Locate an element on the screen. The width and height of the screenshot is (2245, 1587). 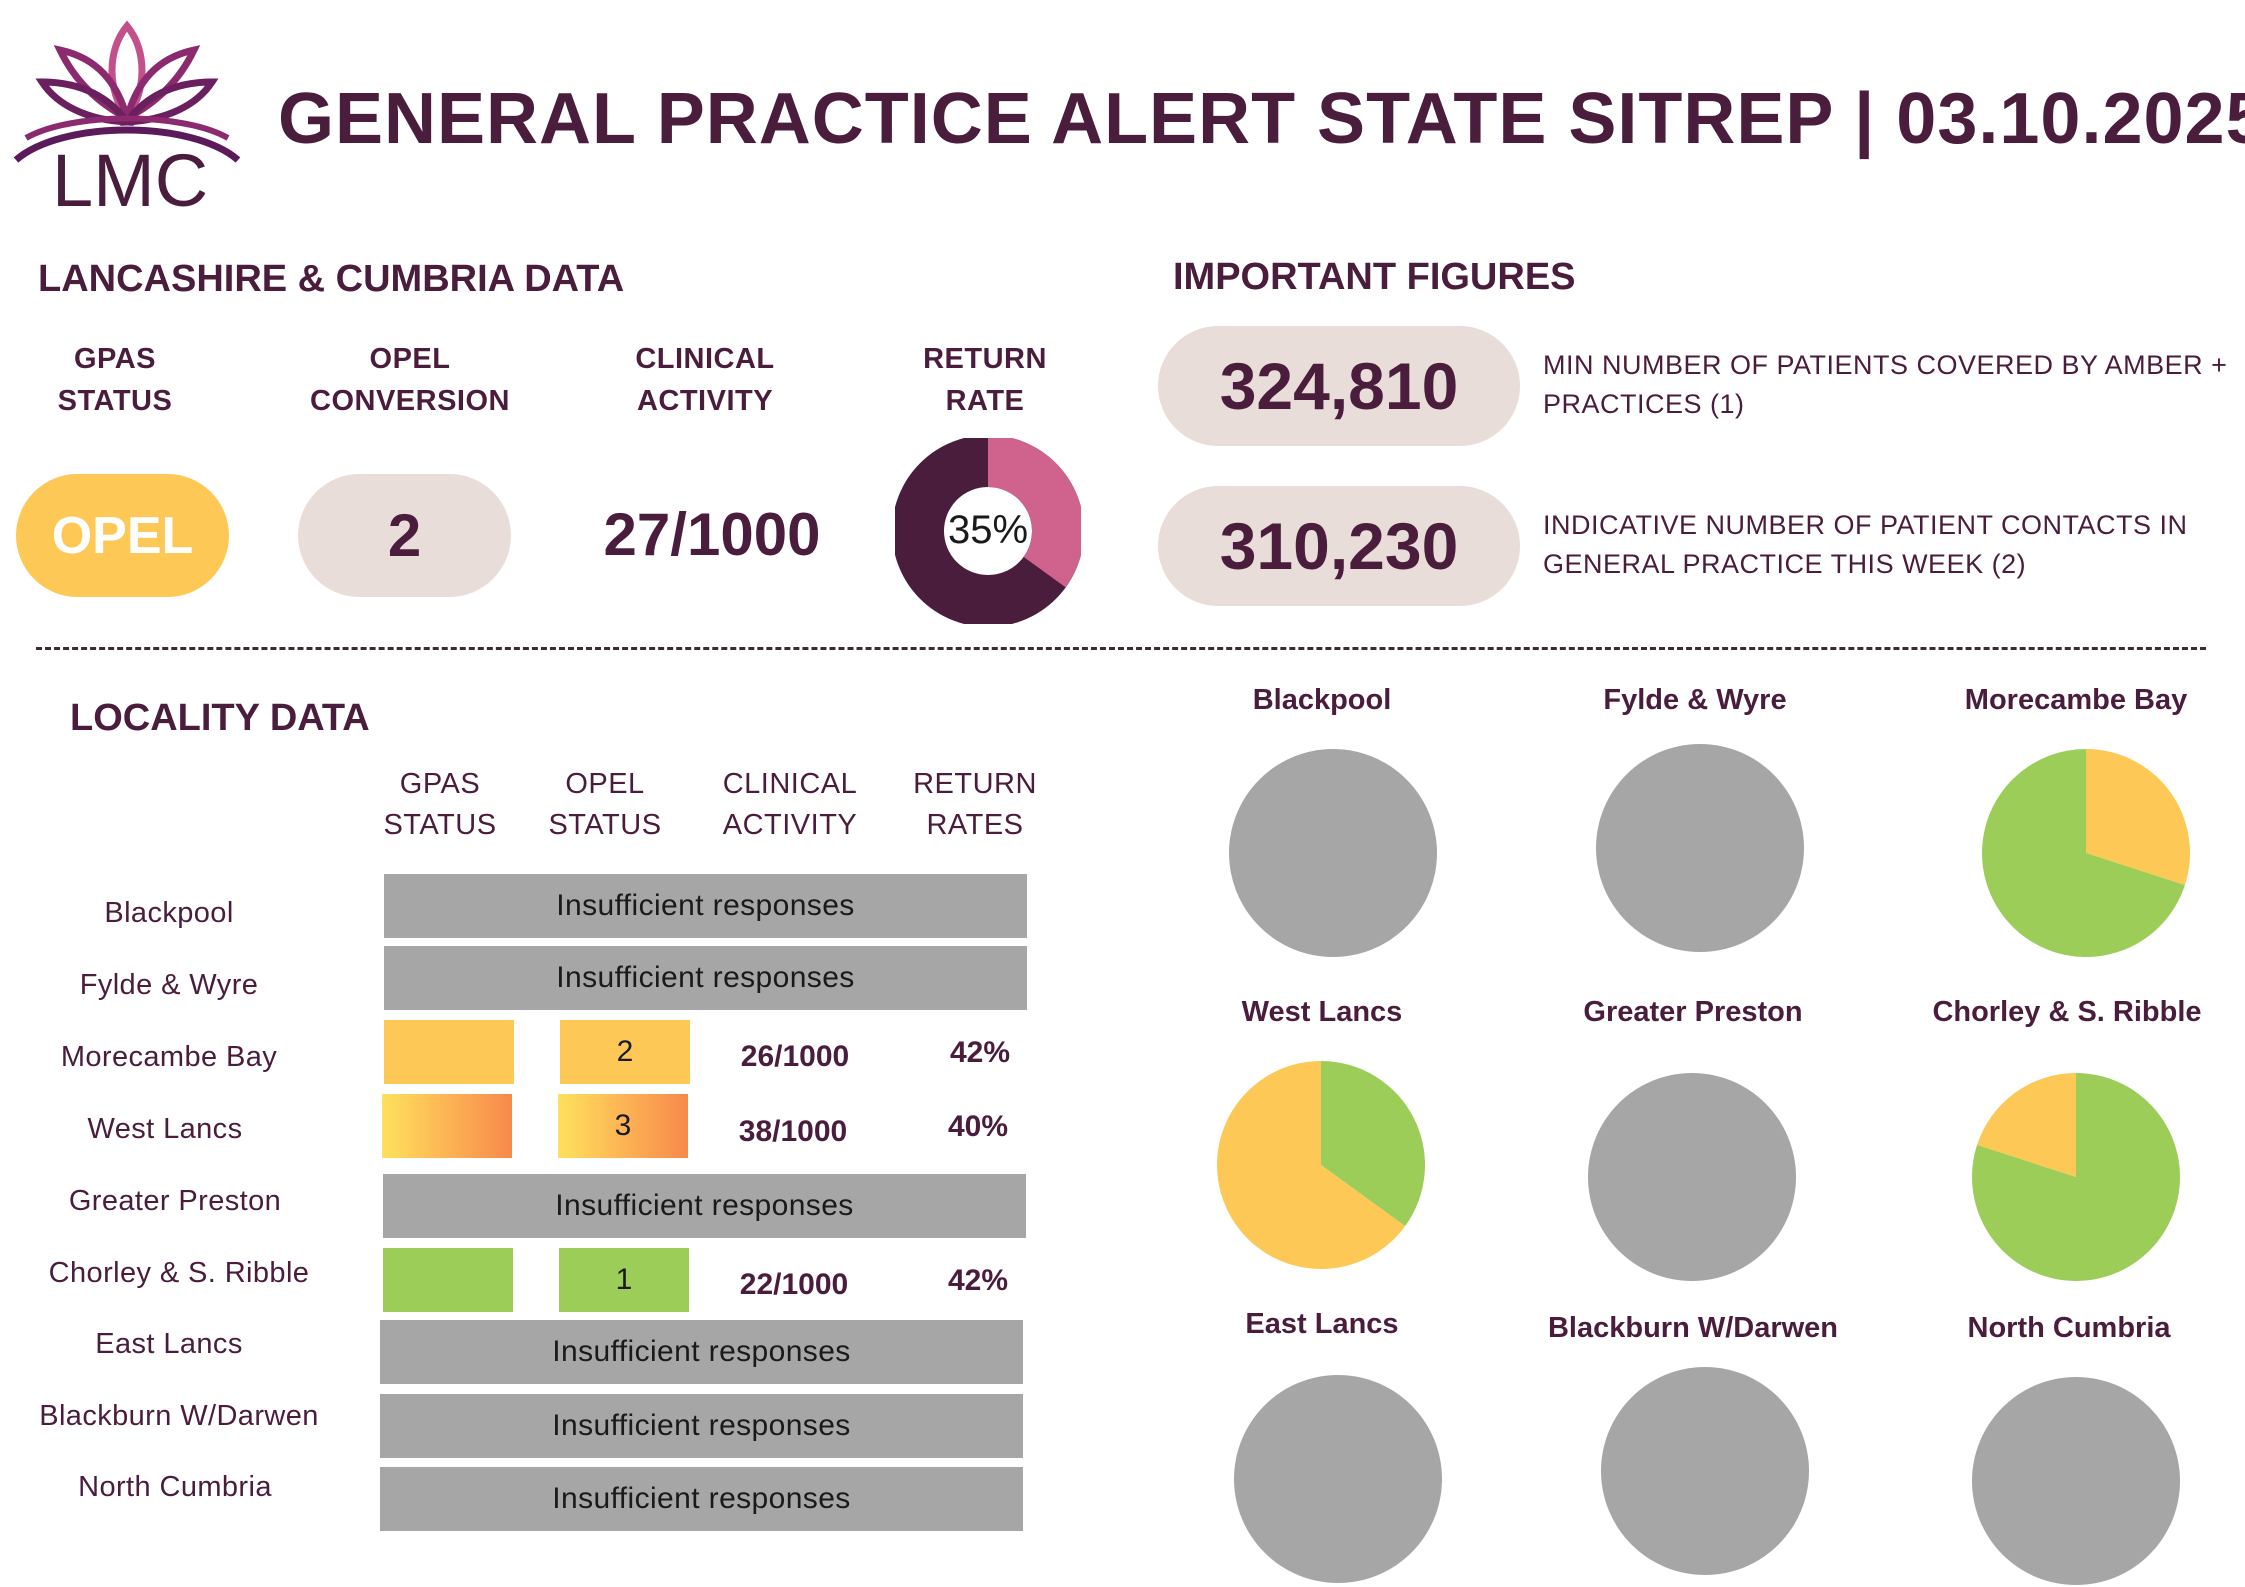
pie-title-north-cumbria: North Cumbria is located at coordinates (2069, 1328).